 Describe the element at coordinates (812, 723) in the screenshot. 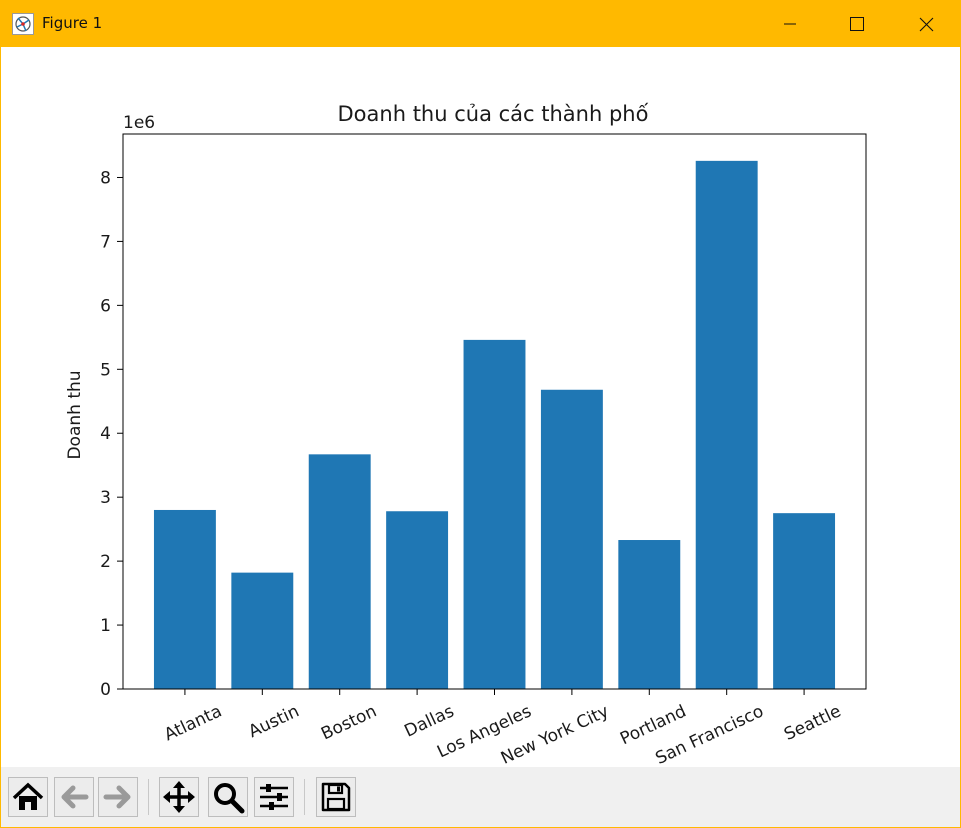

I see `x-tick-label: Seattle` at that location.